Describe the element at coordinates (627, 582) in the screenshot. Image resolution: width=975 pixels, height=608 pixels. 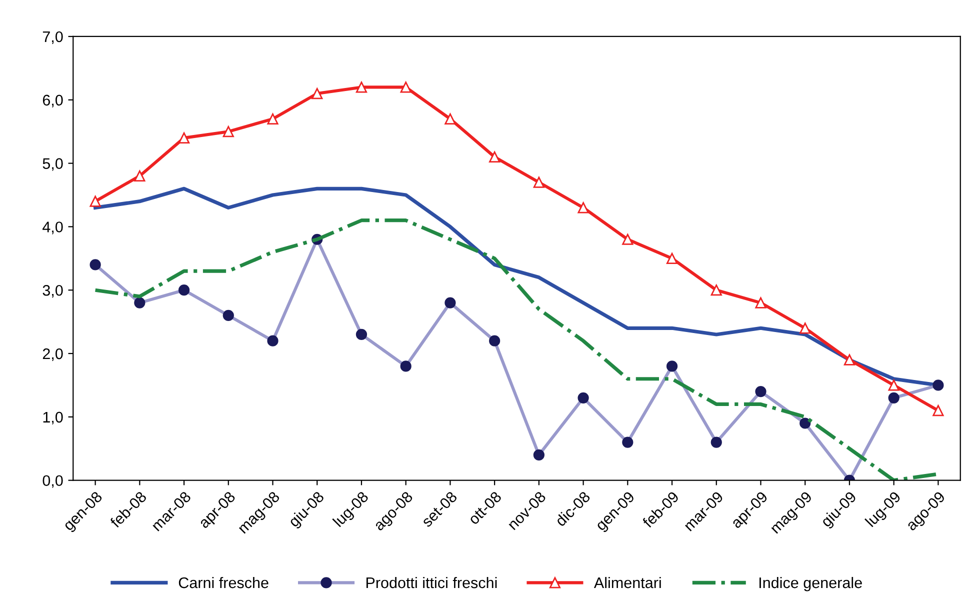
I see `legend-label: Alimentari` at that location.